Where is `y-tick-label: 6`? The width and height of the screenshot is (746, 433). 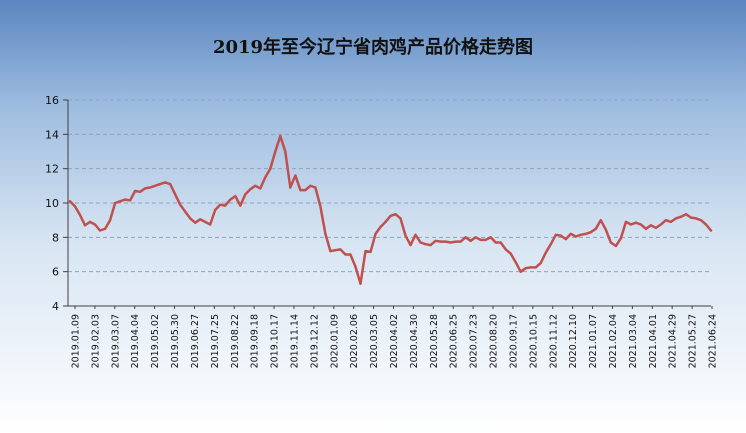
y-tick-label: 6 is located at coordinates (55, 272).